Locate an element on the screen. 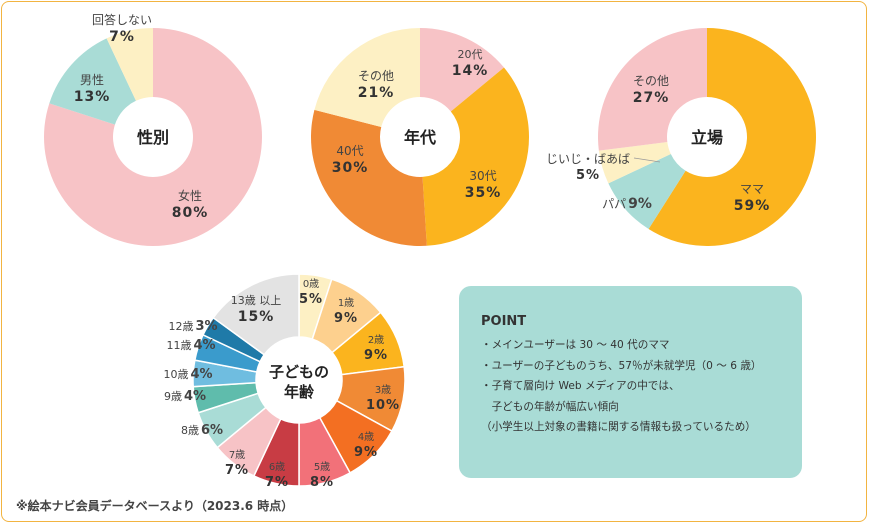 The height and width of the screenshot is (525, 870). chart4-label-value-3: 10% is located at coordinates (383, 405).